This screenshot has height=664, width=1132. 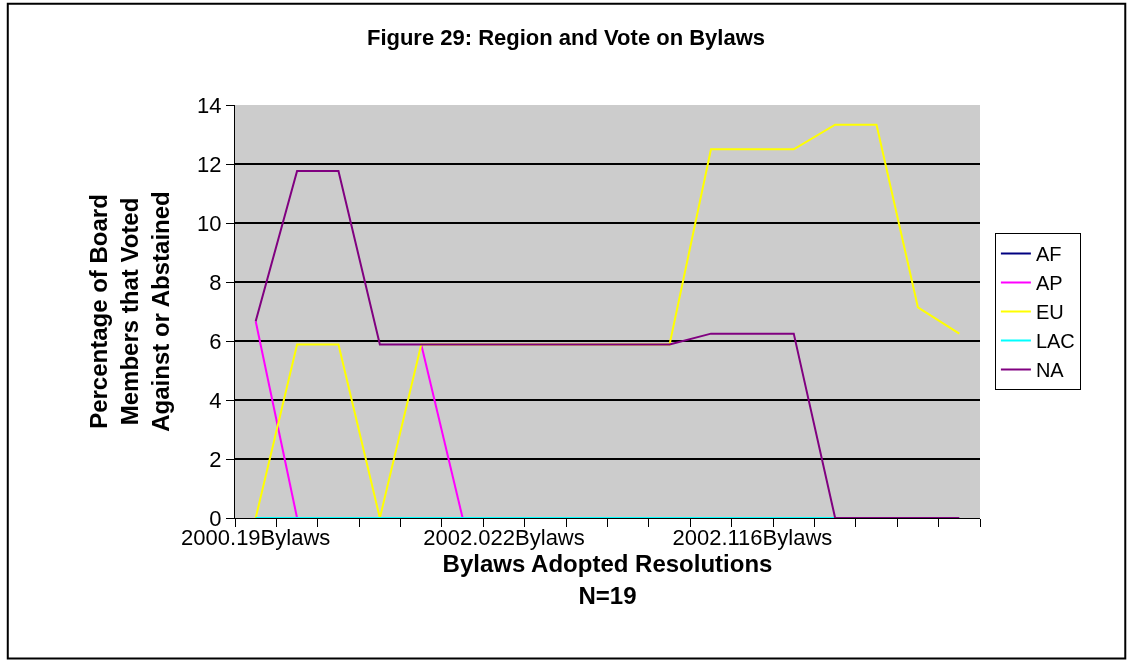 What do you see at coordinates (215, 400) in the screenshot?
I see `y-tick-label: 4` at bounding box center [215, 400].